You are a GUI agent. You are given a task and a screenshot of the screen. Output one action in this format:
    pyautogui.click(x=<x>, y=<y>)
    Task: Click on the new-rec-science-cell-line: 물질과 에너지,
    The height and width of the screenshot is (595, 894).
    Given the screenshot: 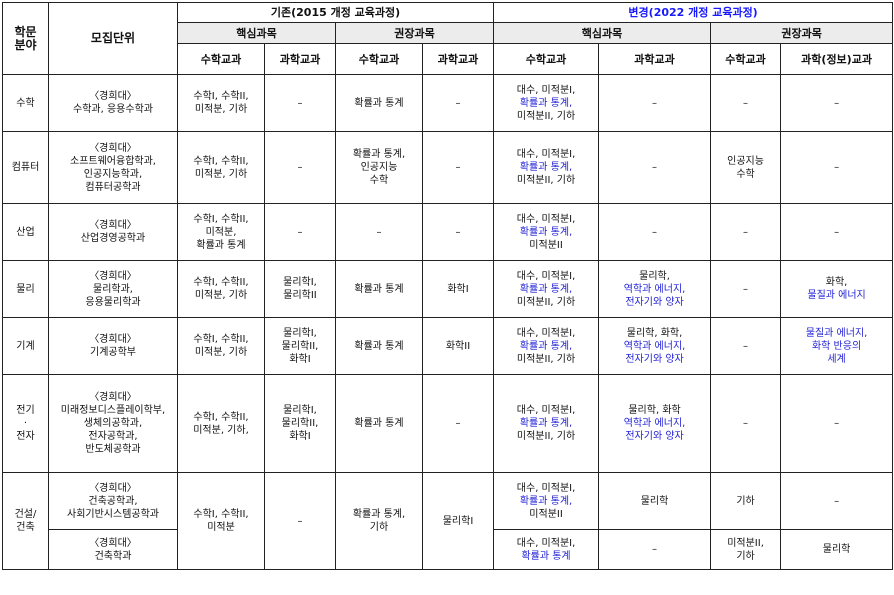 What is the action you would take?
    pyautogui.click(x=836, y=333)
    